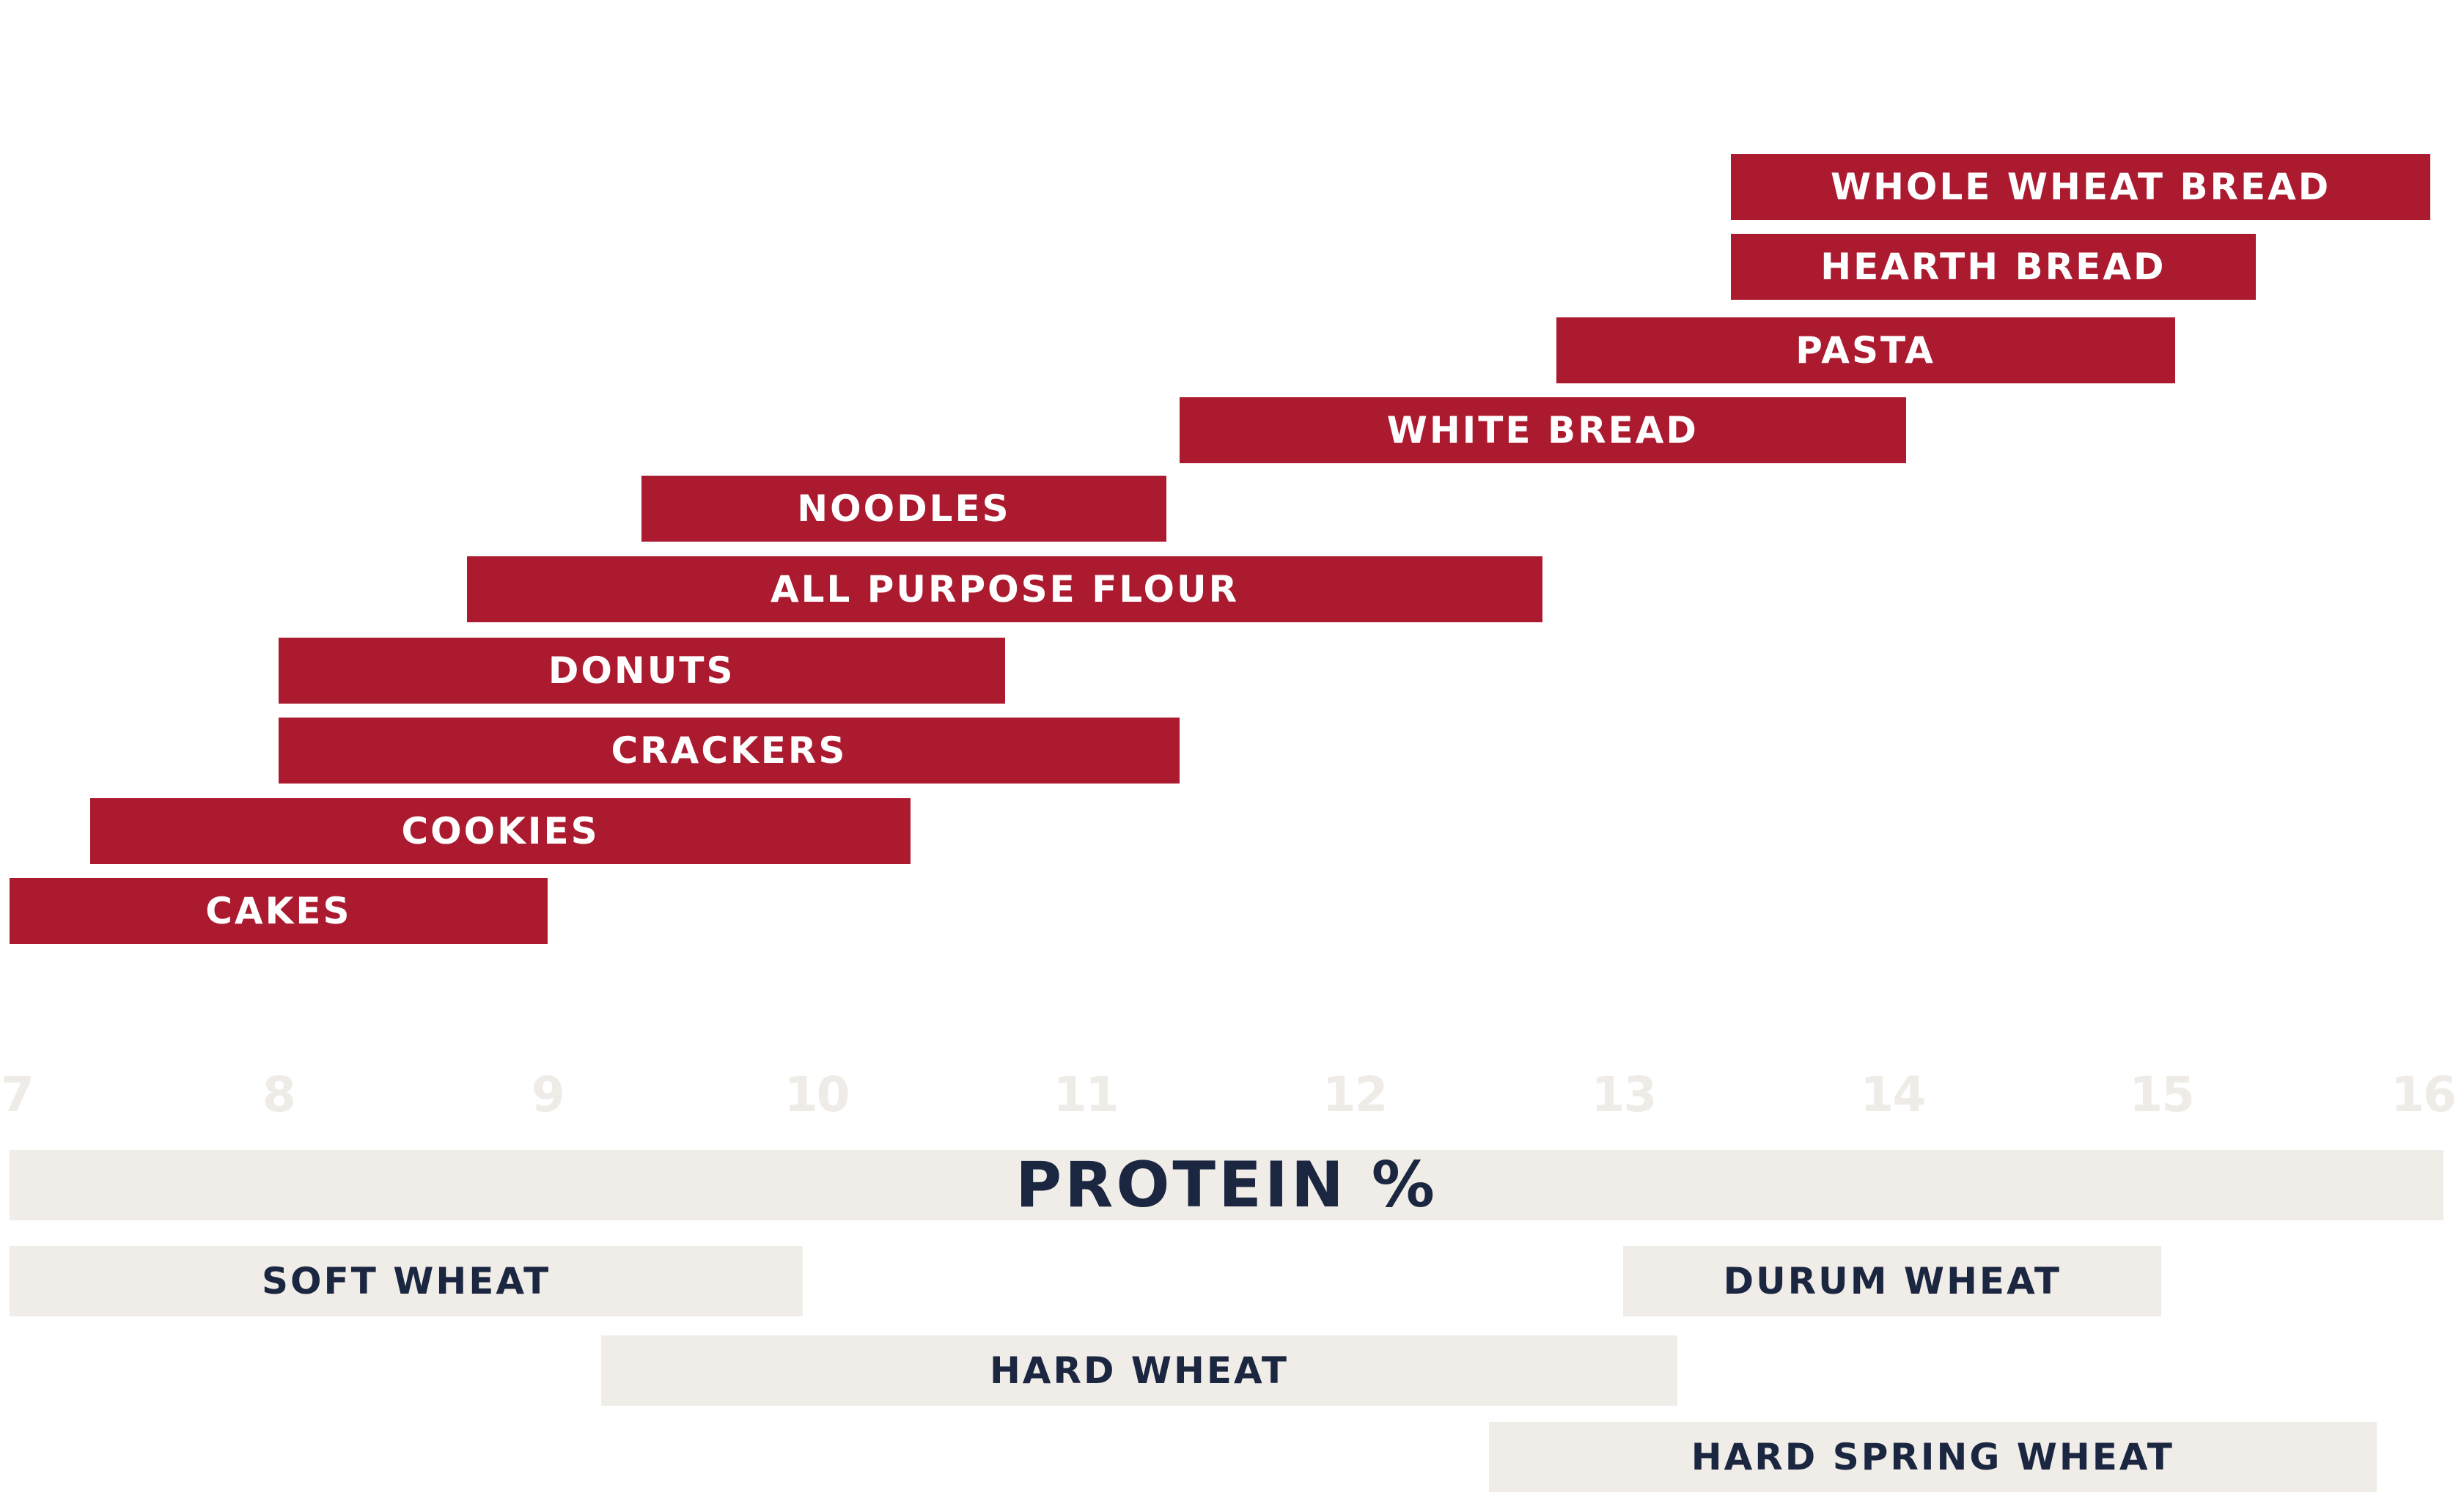 This screenshot has width=2464, height=1493. I want to click on x-tick-label: 12, so click(1355, 1094).